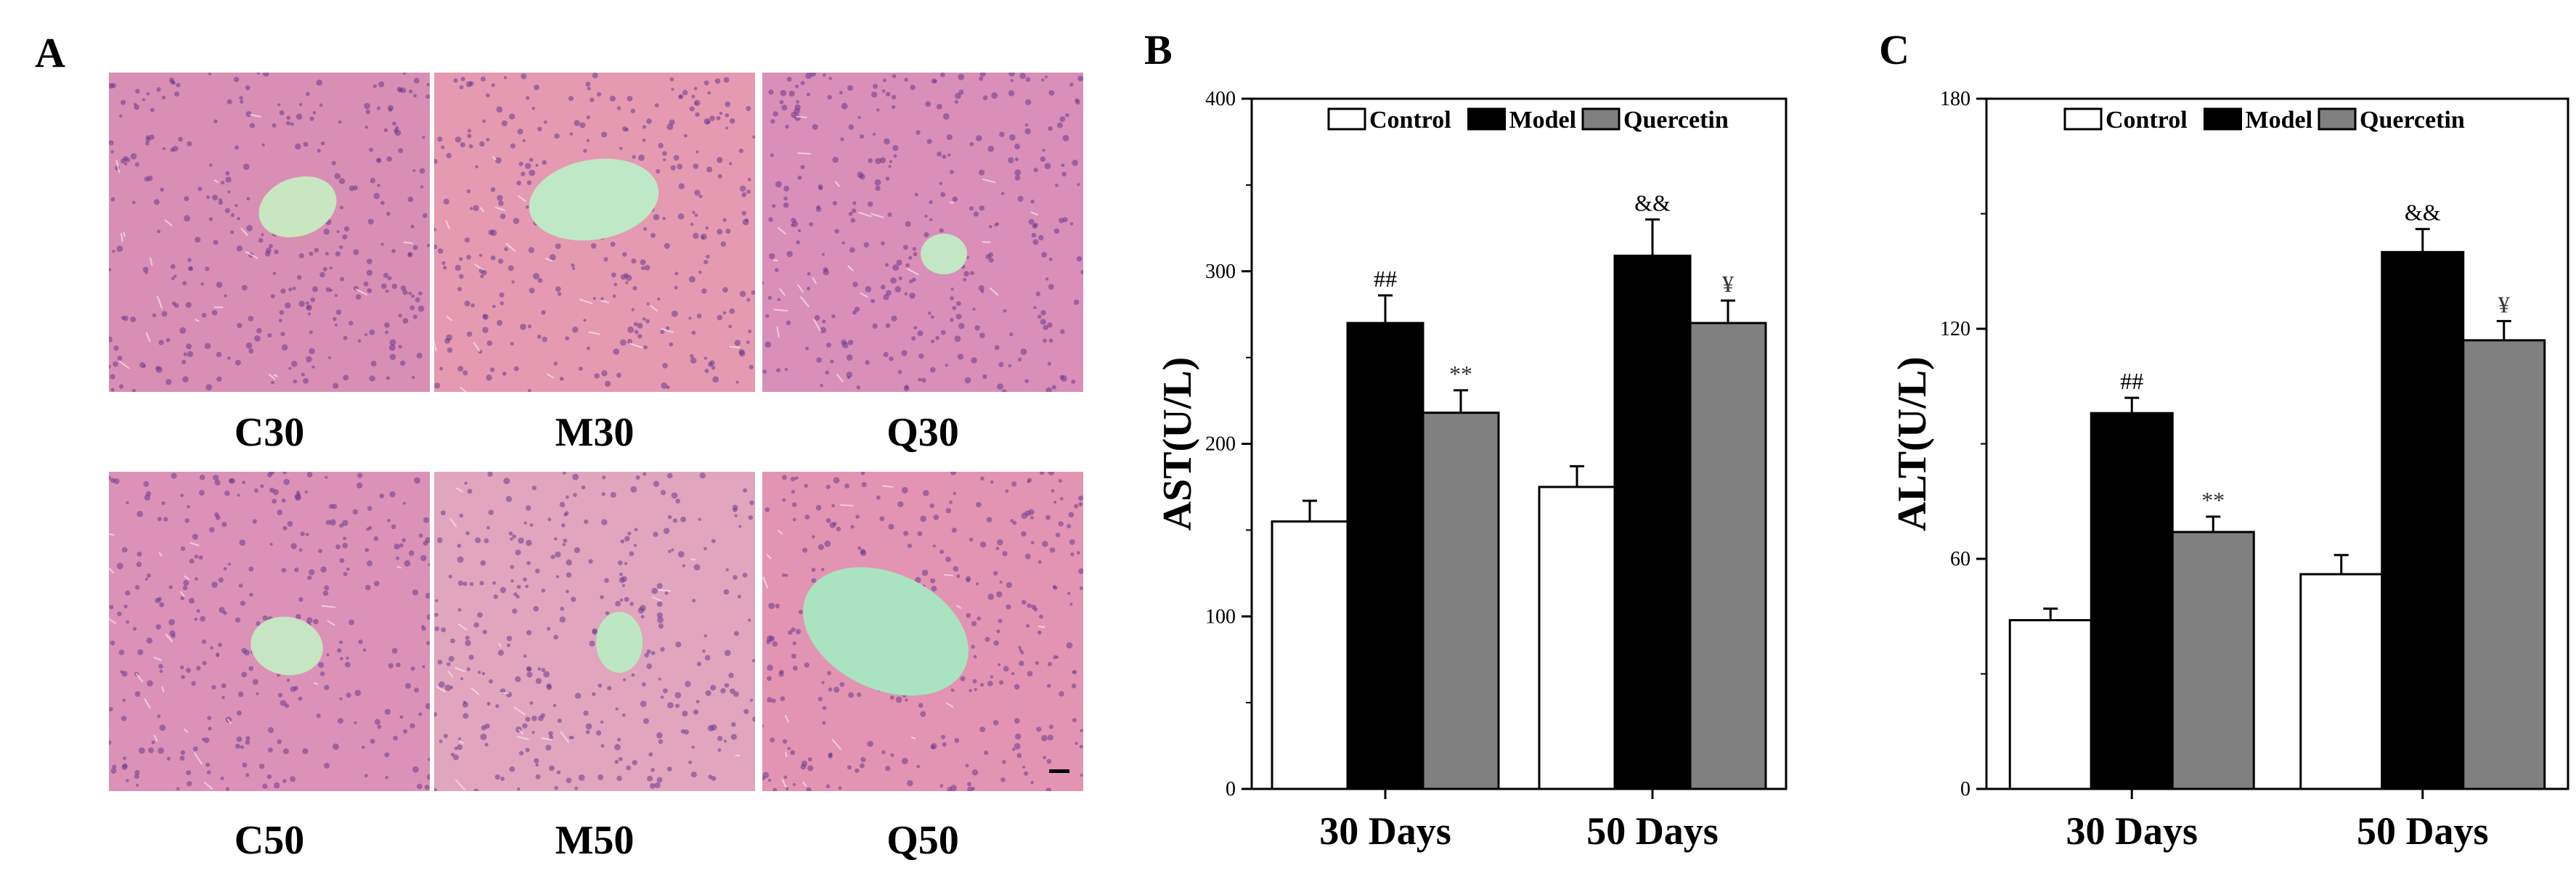 The width and height of the screenshot is (2576, 884). Describe the element at coordinates (1220, 272) in the screenshot. I see `y-tick-label: 300` at that location.